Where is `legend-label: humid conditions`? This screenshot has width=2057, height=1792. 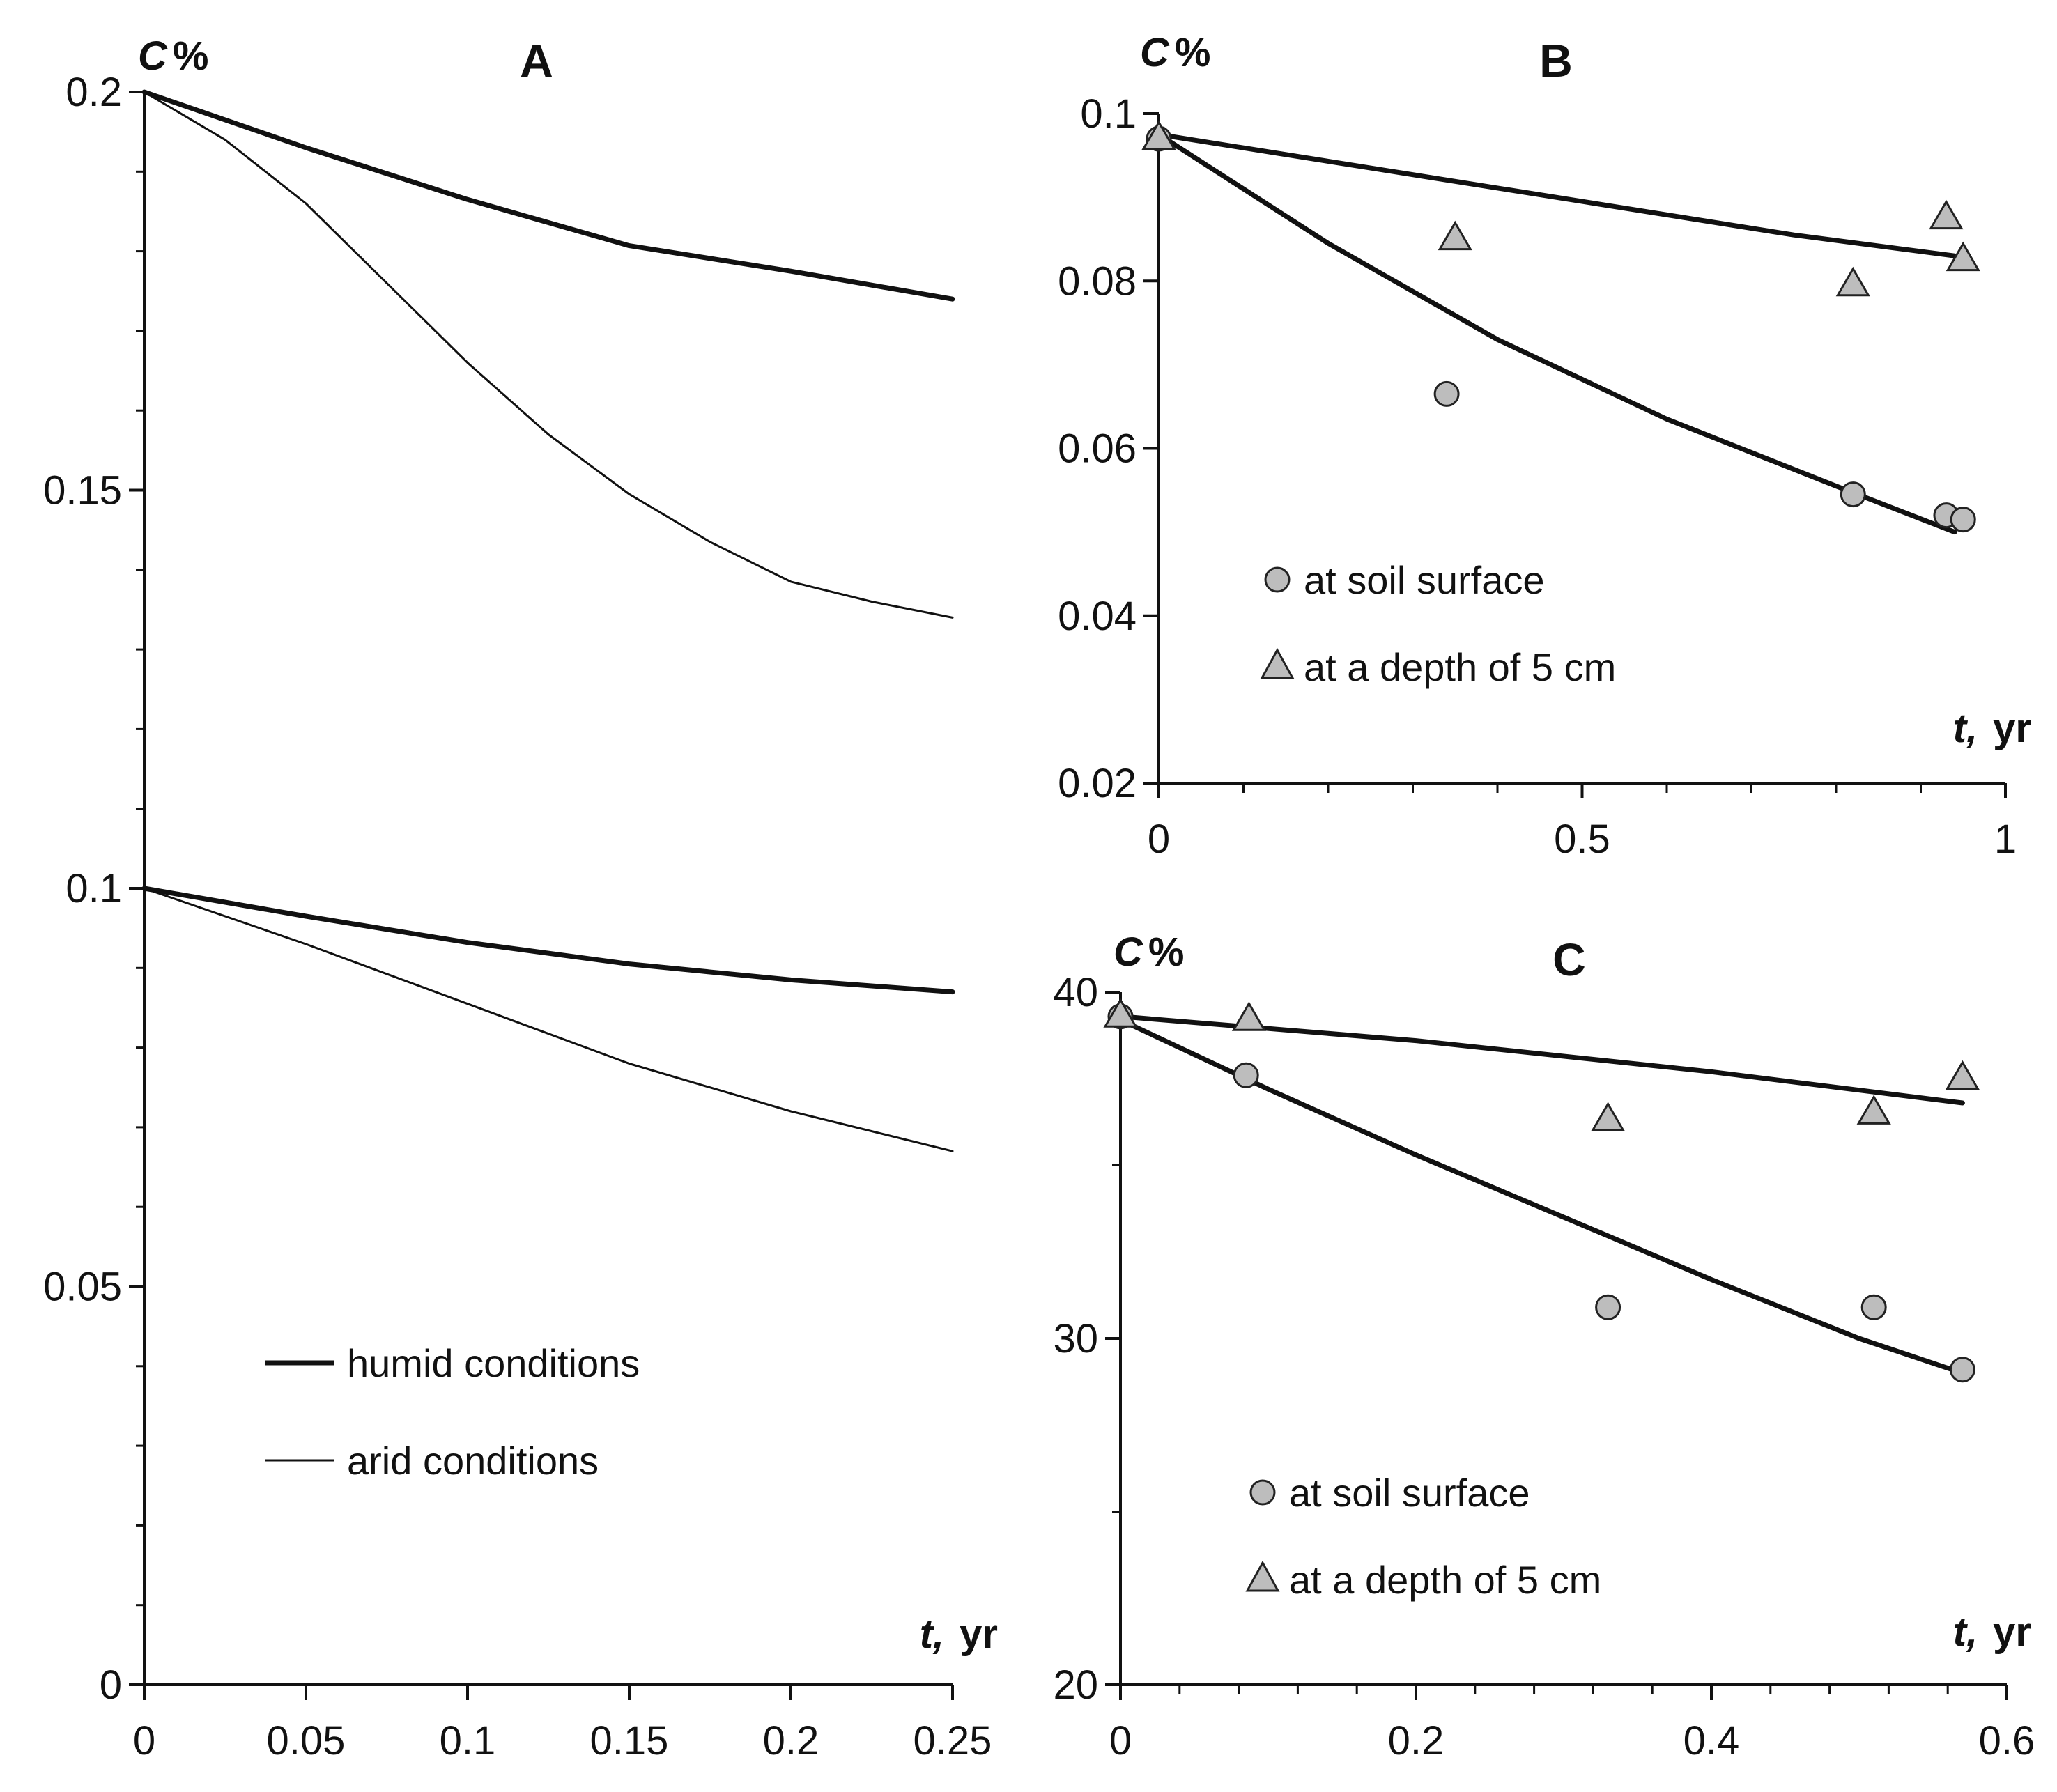
legend-label: humid conditions is located at coordinates (493, 1363).